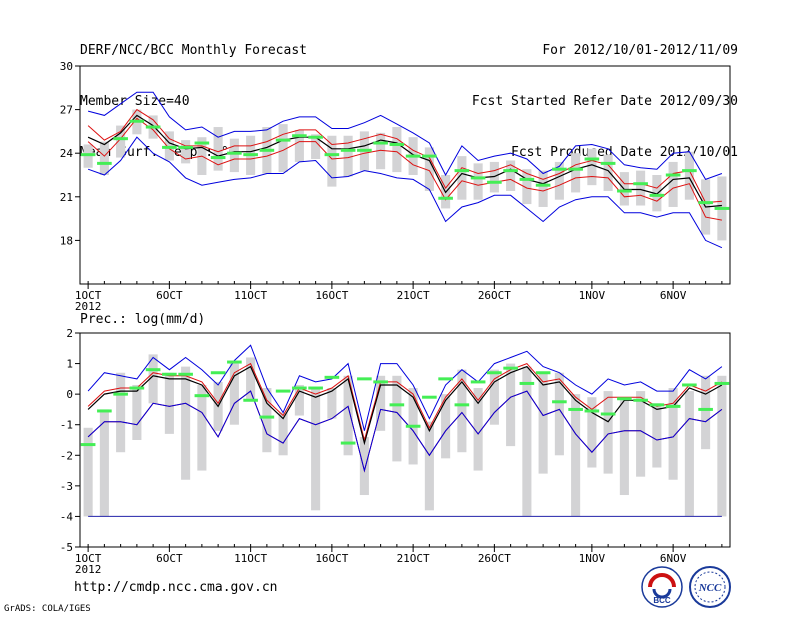 The height and width of the screenshot is (618, 800). What do you see at coordinates (662, 587) in the screenshot?
I see `bcc-logo-icon: BCC` at bounding box center [662, 587].